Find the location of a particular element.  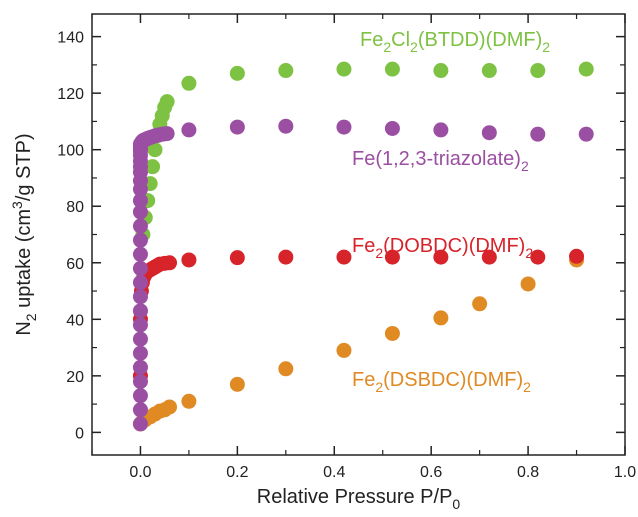

x-axis-title-subscript: 0 is located at coordinates (456, 504).